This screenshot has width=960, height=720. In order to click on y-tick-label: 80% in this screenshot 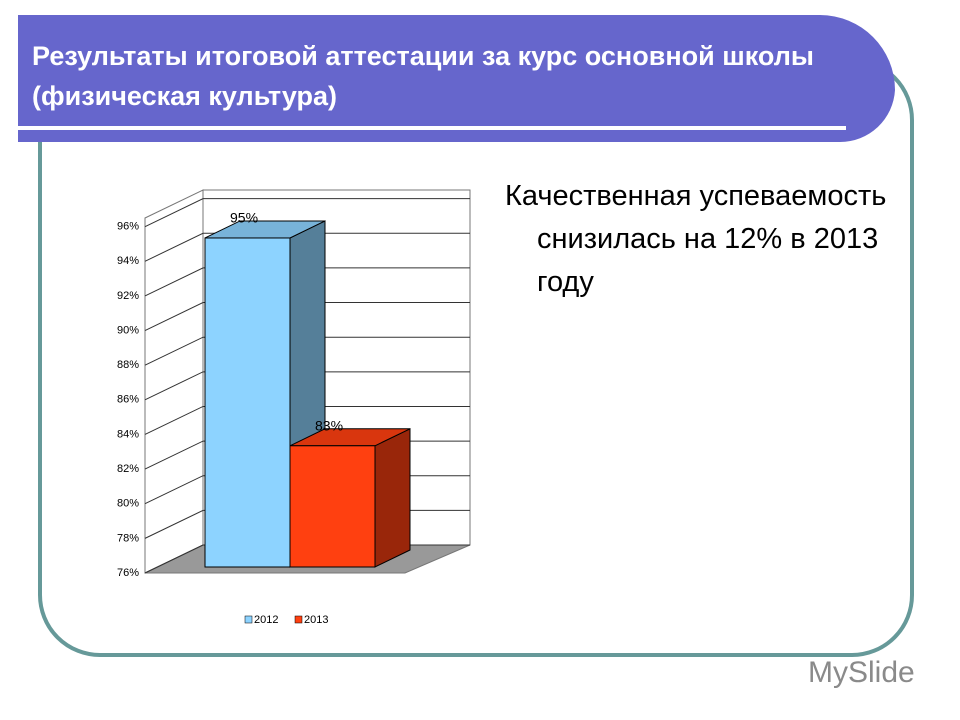, I will do `click(128, 504)`.